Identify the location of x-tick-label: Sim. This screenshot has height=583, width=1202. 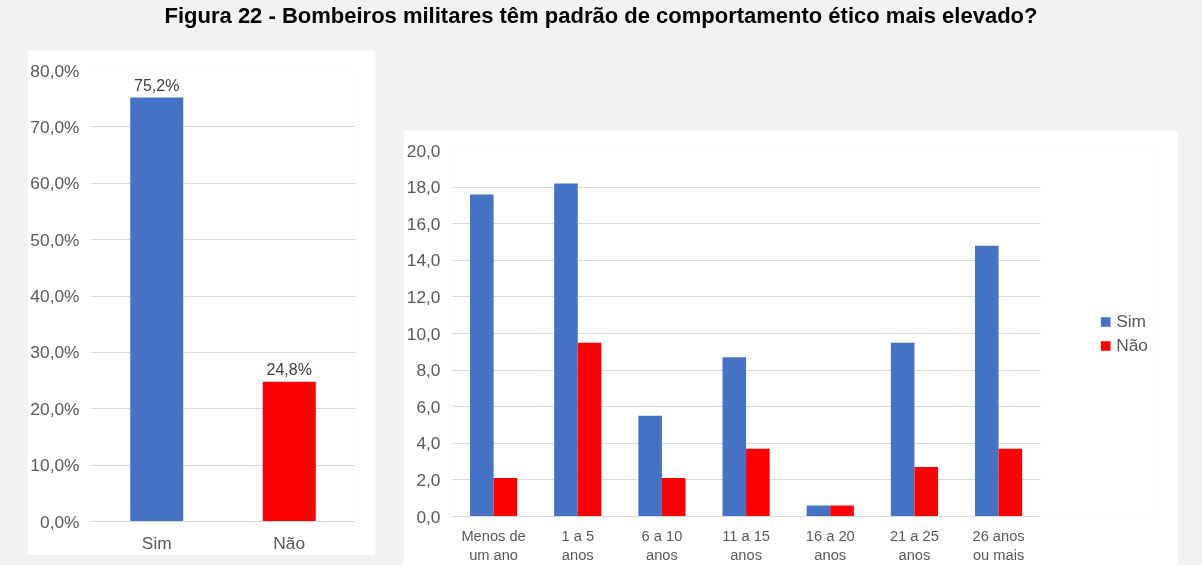
(156, 542).